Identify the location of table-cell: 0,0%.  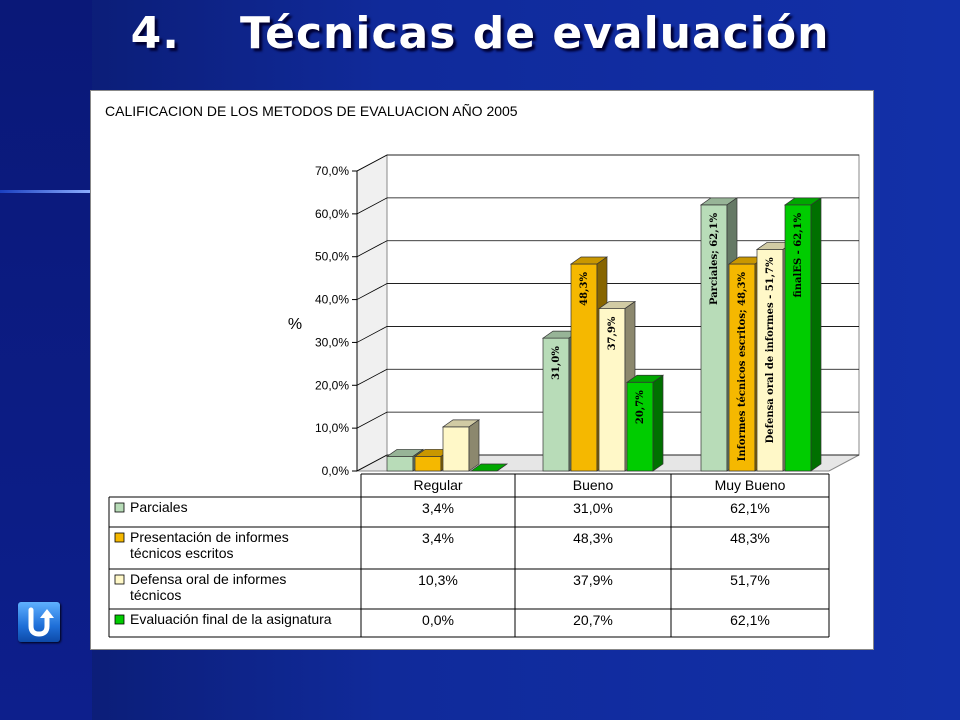
(438, 620).